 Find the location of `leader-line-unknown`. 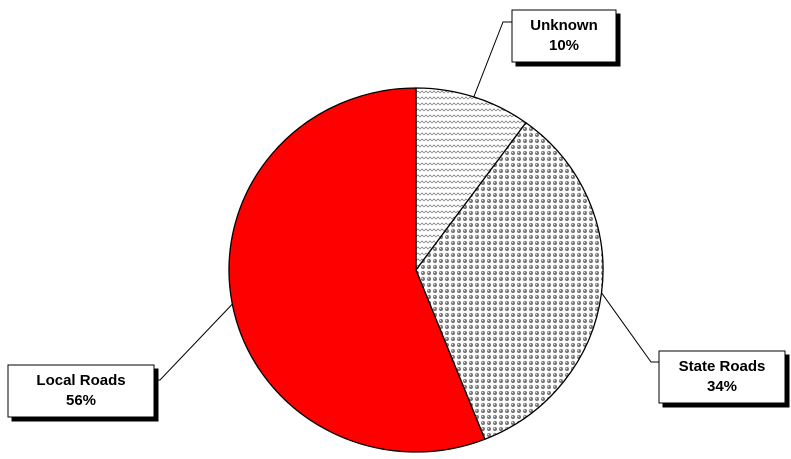

leader-line-unknown is located at coordinates (492, 59).